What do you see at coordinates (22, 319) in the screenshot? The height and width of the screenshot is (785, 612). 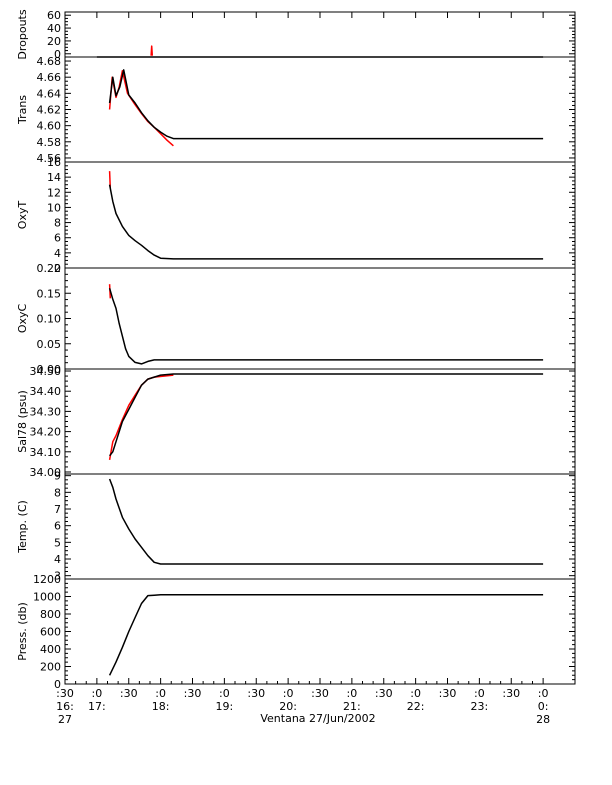 I see `y-axis-label: OxyC` at bounding box center [22, 319].